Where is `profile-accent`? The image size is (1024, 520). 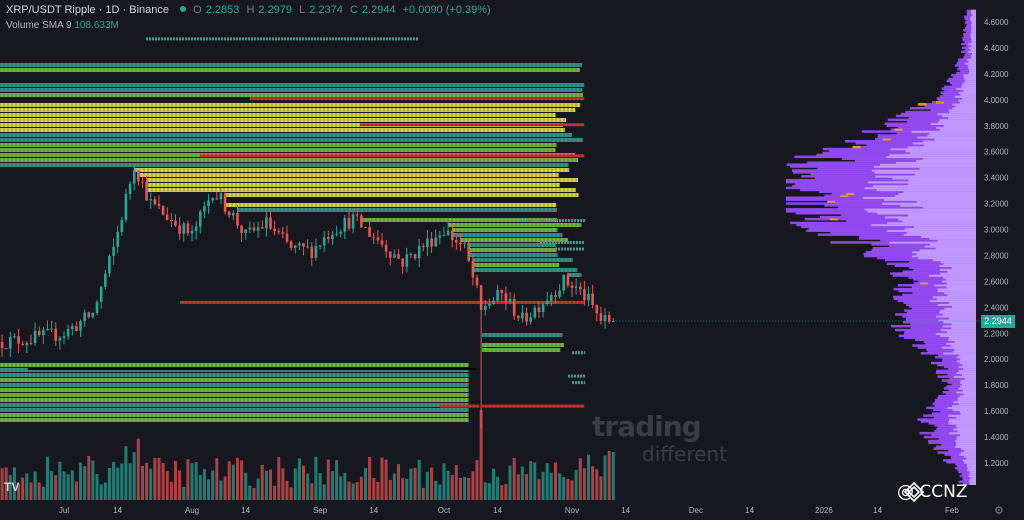 profile-accent is located at coordinates (886, 139).